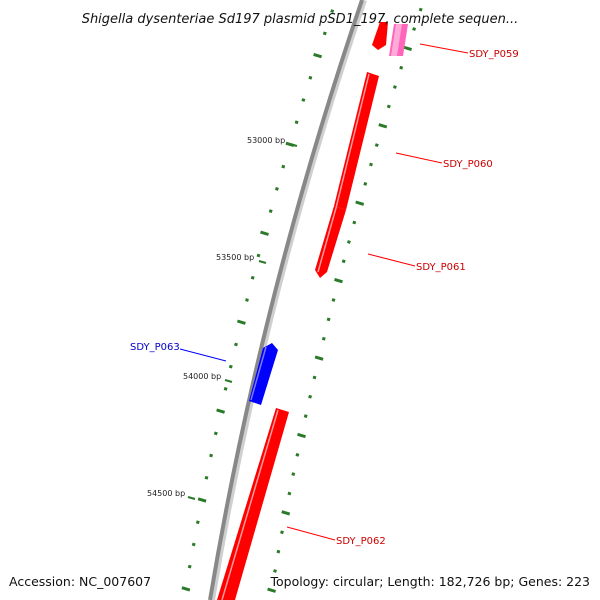  Describe the element at coordinates (494, 54) in the screenshot. I see `gene-label-sdy-p059: SDY_P059` at that location.